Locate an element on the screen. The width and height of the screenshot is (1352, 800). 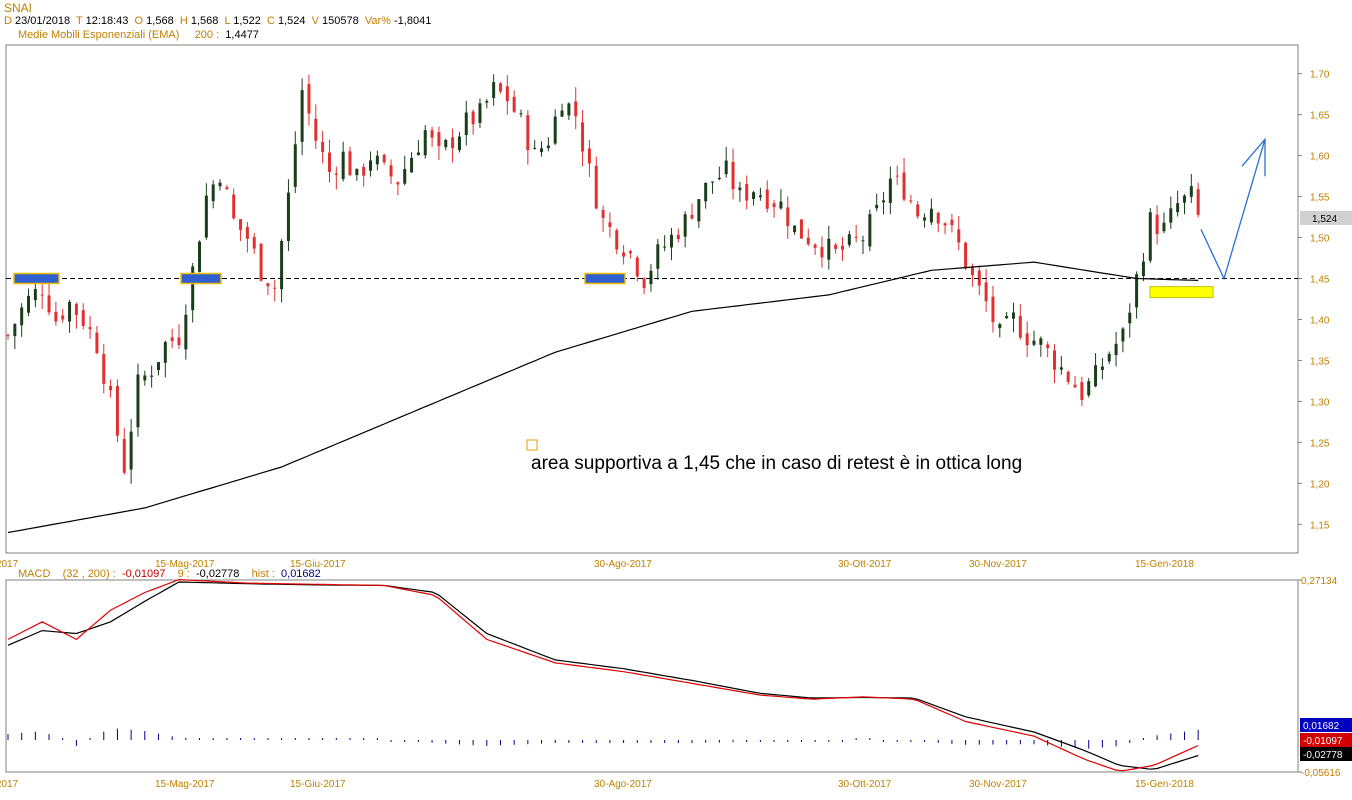
macd-value-badge is located at coordinates (1326, 740).